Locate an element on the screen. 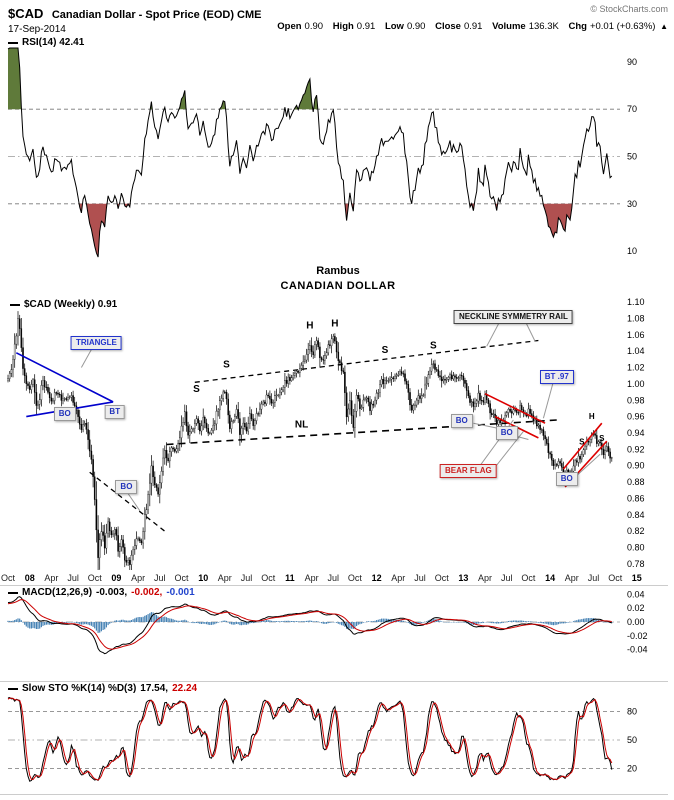  copyright-text: © StockCharts.com is located at coordinates (629, 9).